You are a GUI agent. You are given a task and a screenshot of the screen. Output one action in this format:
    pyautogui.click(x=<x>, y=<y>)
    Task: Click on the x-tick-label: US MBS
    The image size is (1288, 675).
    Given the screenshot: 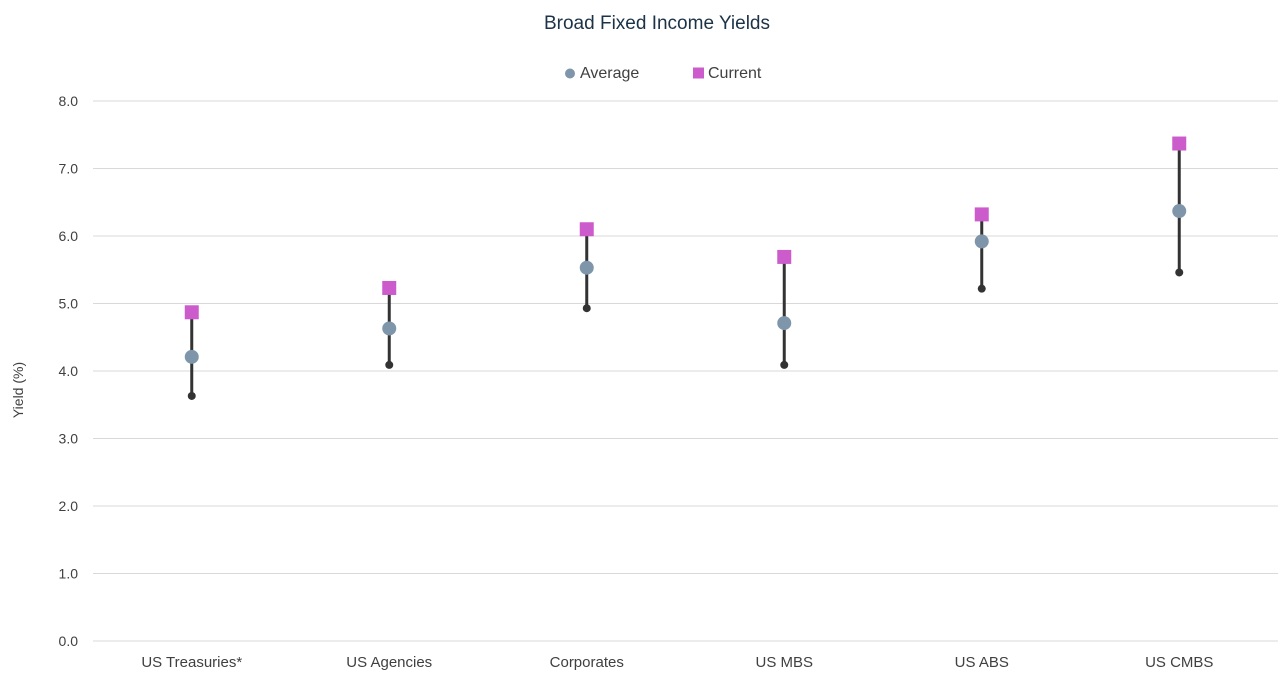 What is the action you would take?
    pyautogui.click(x=784, y=662)
    